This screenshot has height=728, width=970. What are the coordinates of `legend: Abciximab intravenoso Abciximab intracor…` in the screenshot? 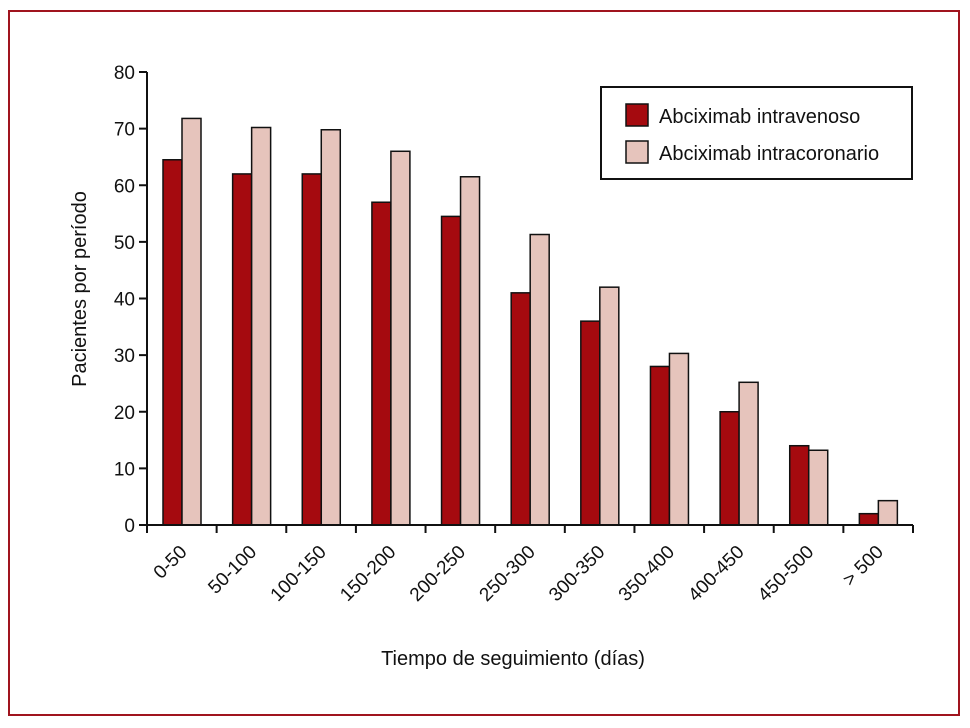 It's located at (756, 133).